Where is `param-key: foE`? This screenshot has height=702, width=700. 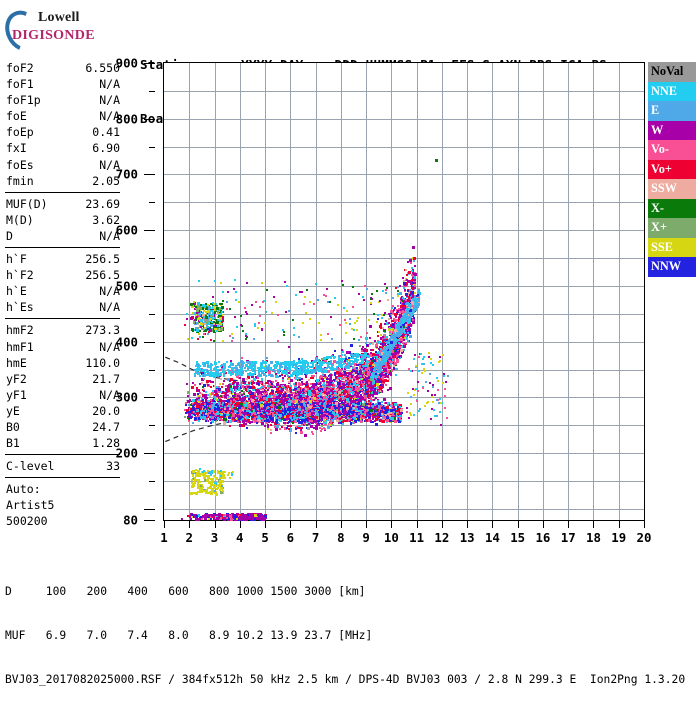
param-key: foE is located at coordinates (16, 116).